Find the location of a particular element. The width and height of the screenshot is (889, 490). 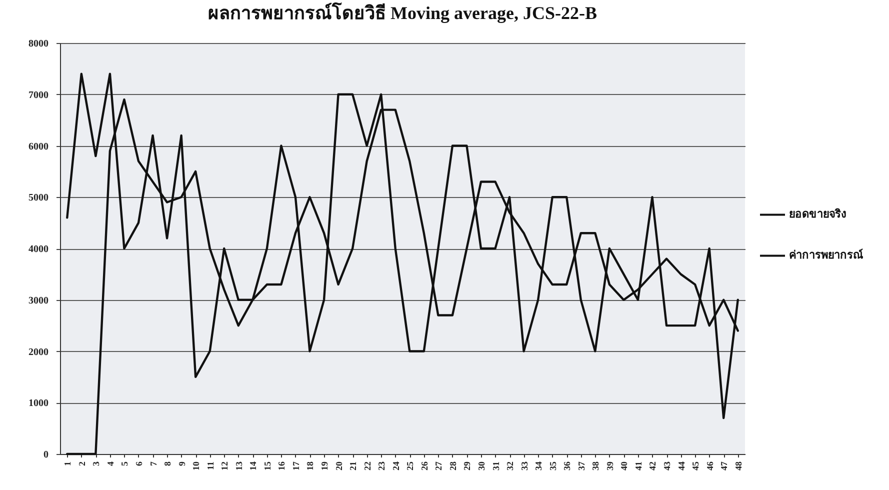

x-tick-label: 16 is located at coordinates (281, 465).